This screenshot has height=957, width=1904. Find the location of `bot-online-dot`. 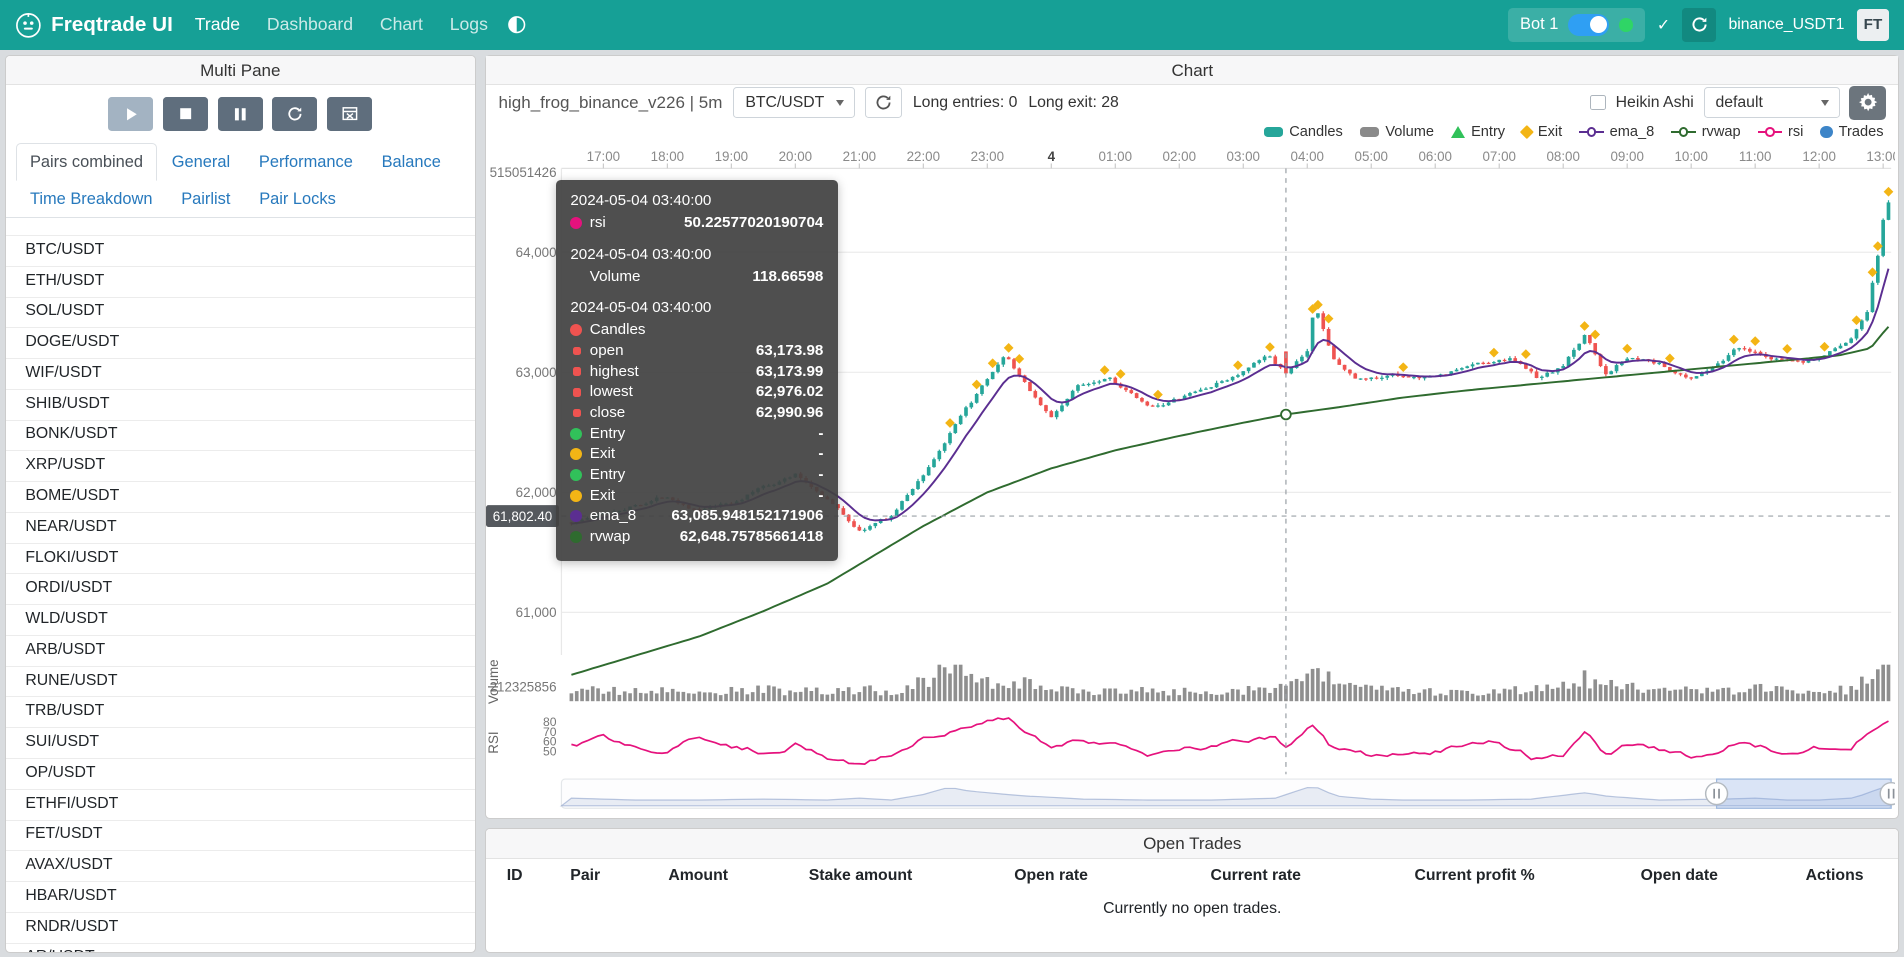

bot-online-dot is located at coordinates (1626, 25).